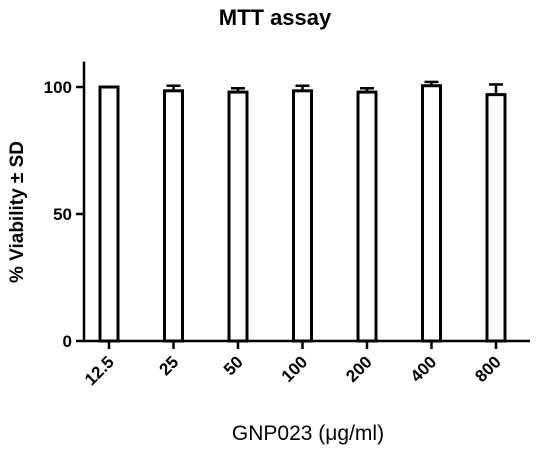 Image resolution: width=550 pixels, height=451 pixels. I want to click on x-tick-label: 25, so click(169, 365).